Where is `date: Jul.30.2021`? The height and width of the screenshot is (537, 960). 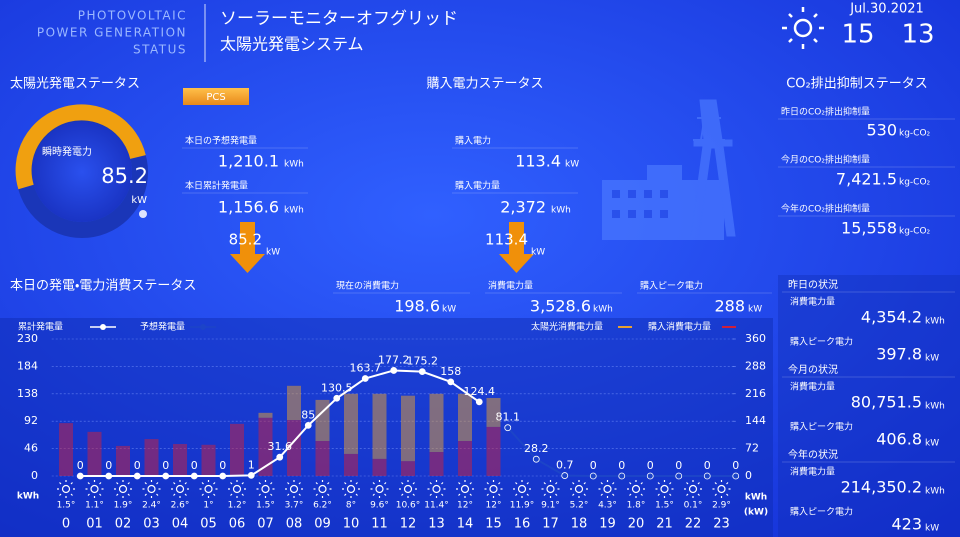
date: Jul.30.2021 is located at coordinates (886, 9).